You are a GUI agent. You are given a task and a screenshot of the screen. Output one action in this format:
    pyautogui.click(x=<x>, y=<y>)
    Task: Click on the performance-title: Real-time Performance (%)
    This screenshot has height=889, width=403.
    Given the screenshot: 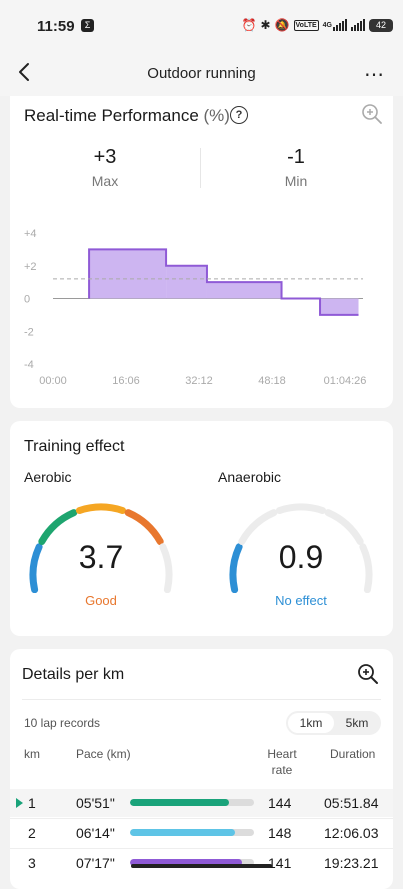 What is the action you would take?
    pyautogui.click(x=127, y=116)
    